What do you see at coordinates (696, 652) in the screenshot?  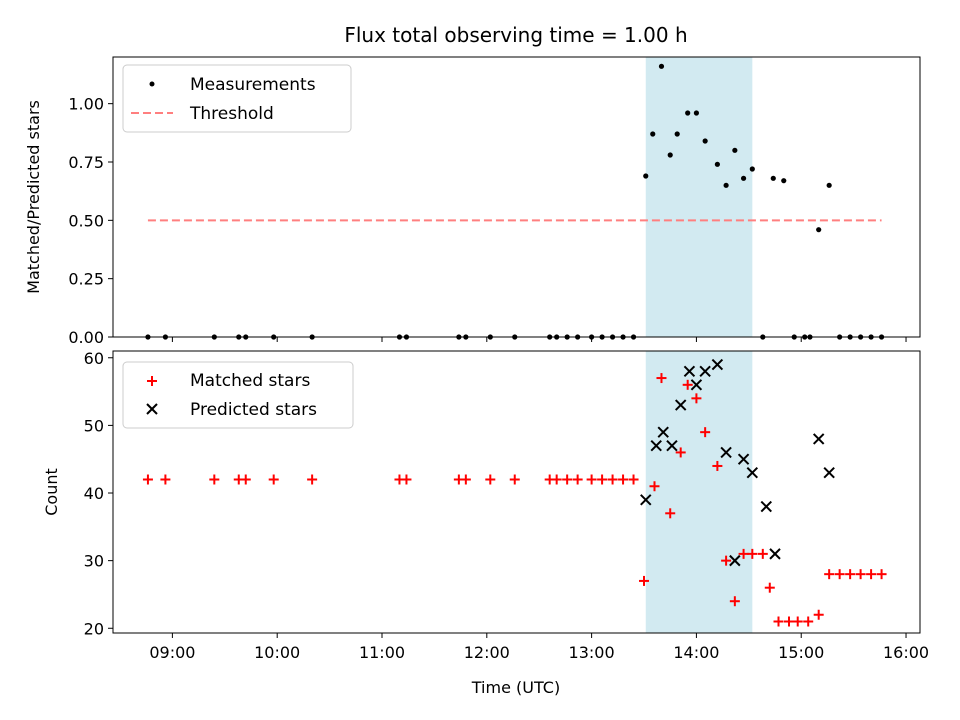 I see `x-tick-label: 14:00` at bounding box center [696, 652].